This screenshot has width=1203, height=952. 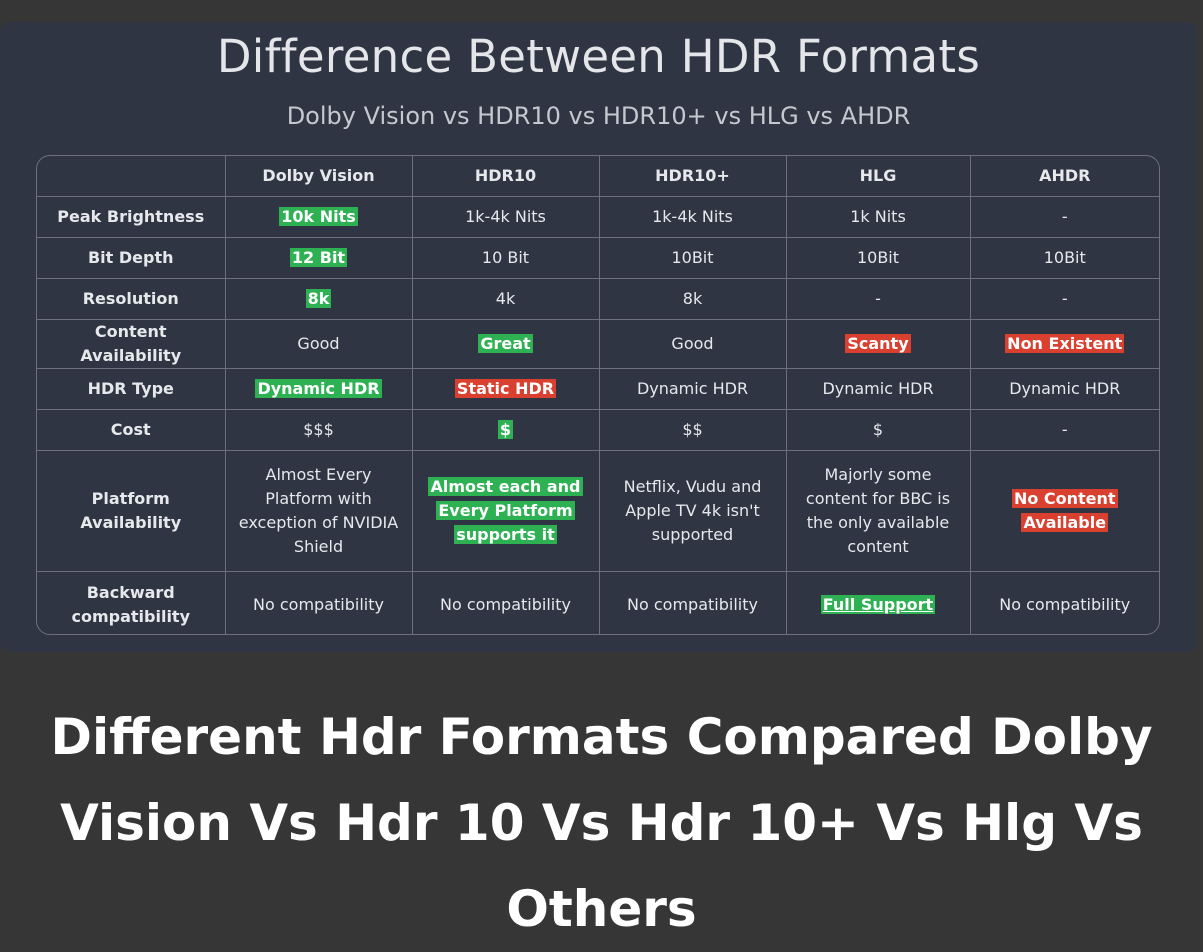 I want to click on cell-value: 4k, so click(x=505, y=298).